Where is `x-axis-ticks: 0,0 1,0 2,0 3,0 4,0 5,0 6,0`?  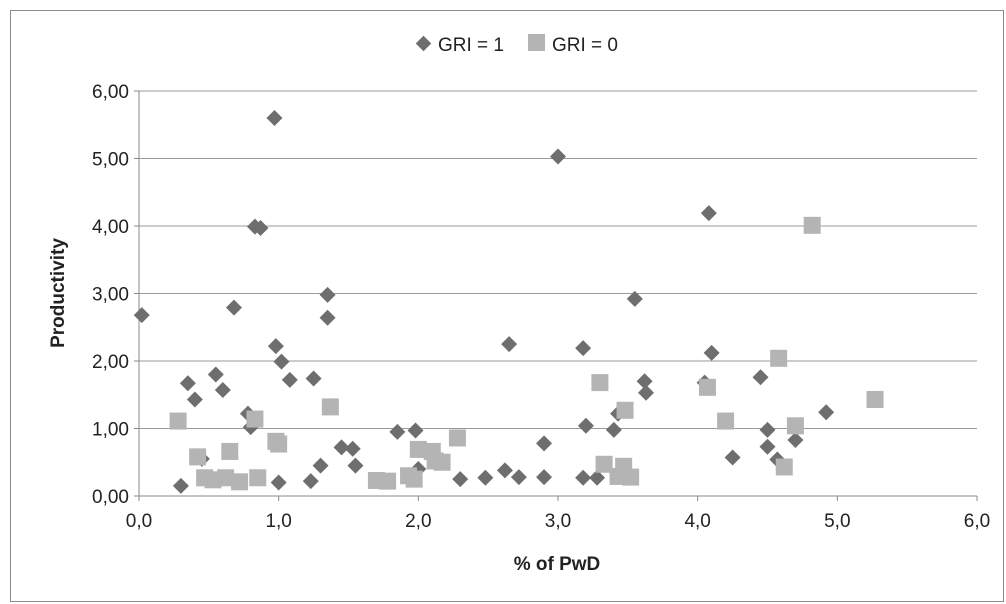 x-axis-ticks: 0,0 1,0 2,0 3,0 4,0 5,0 6,0 is located at coordinates (558, 514).